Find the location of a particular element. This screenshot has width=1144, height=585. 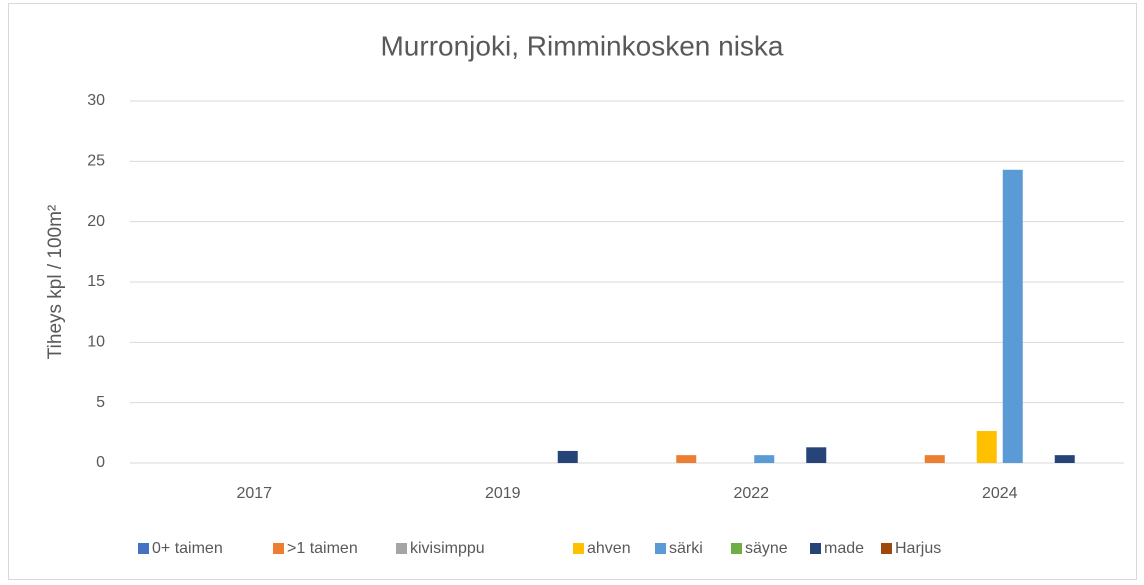

x-tick-label: 2017 is located at coordinates (254, 493).